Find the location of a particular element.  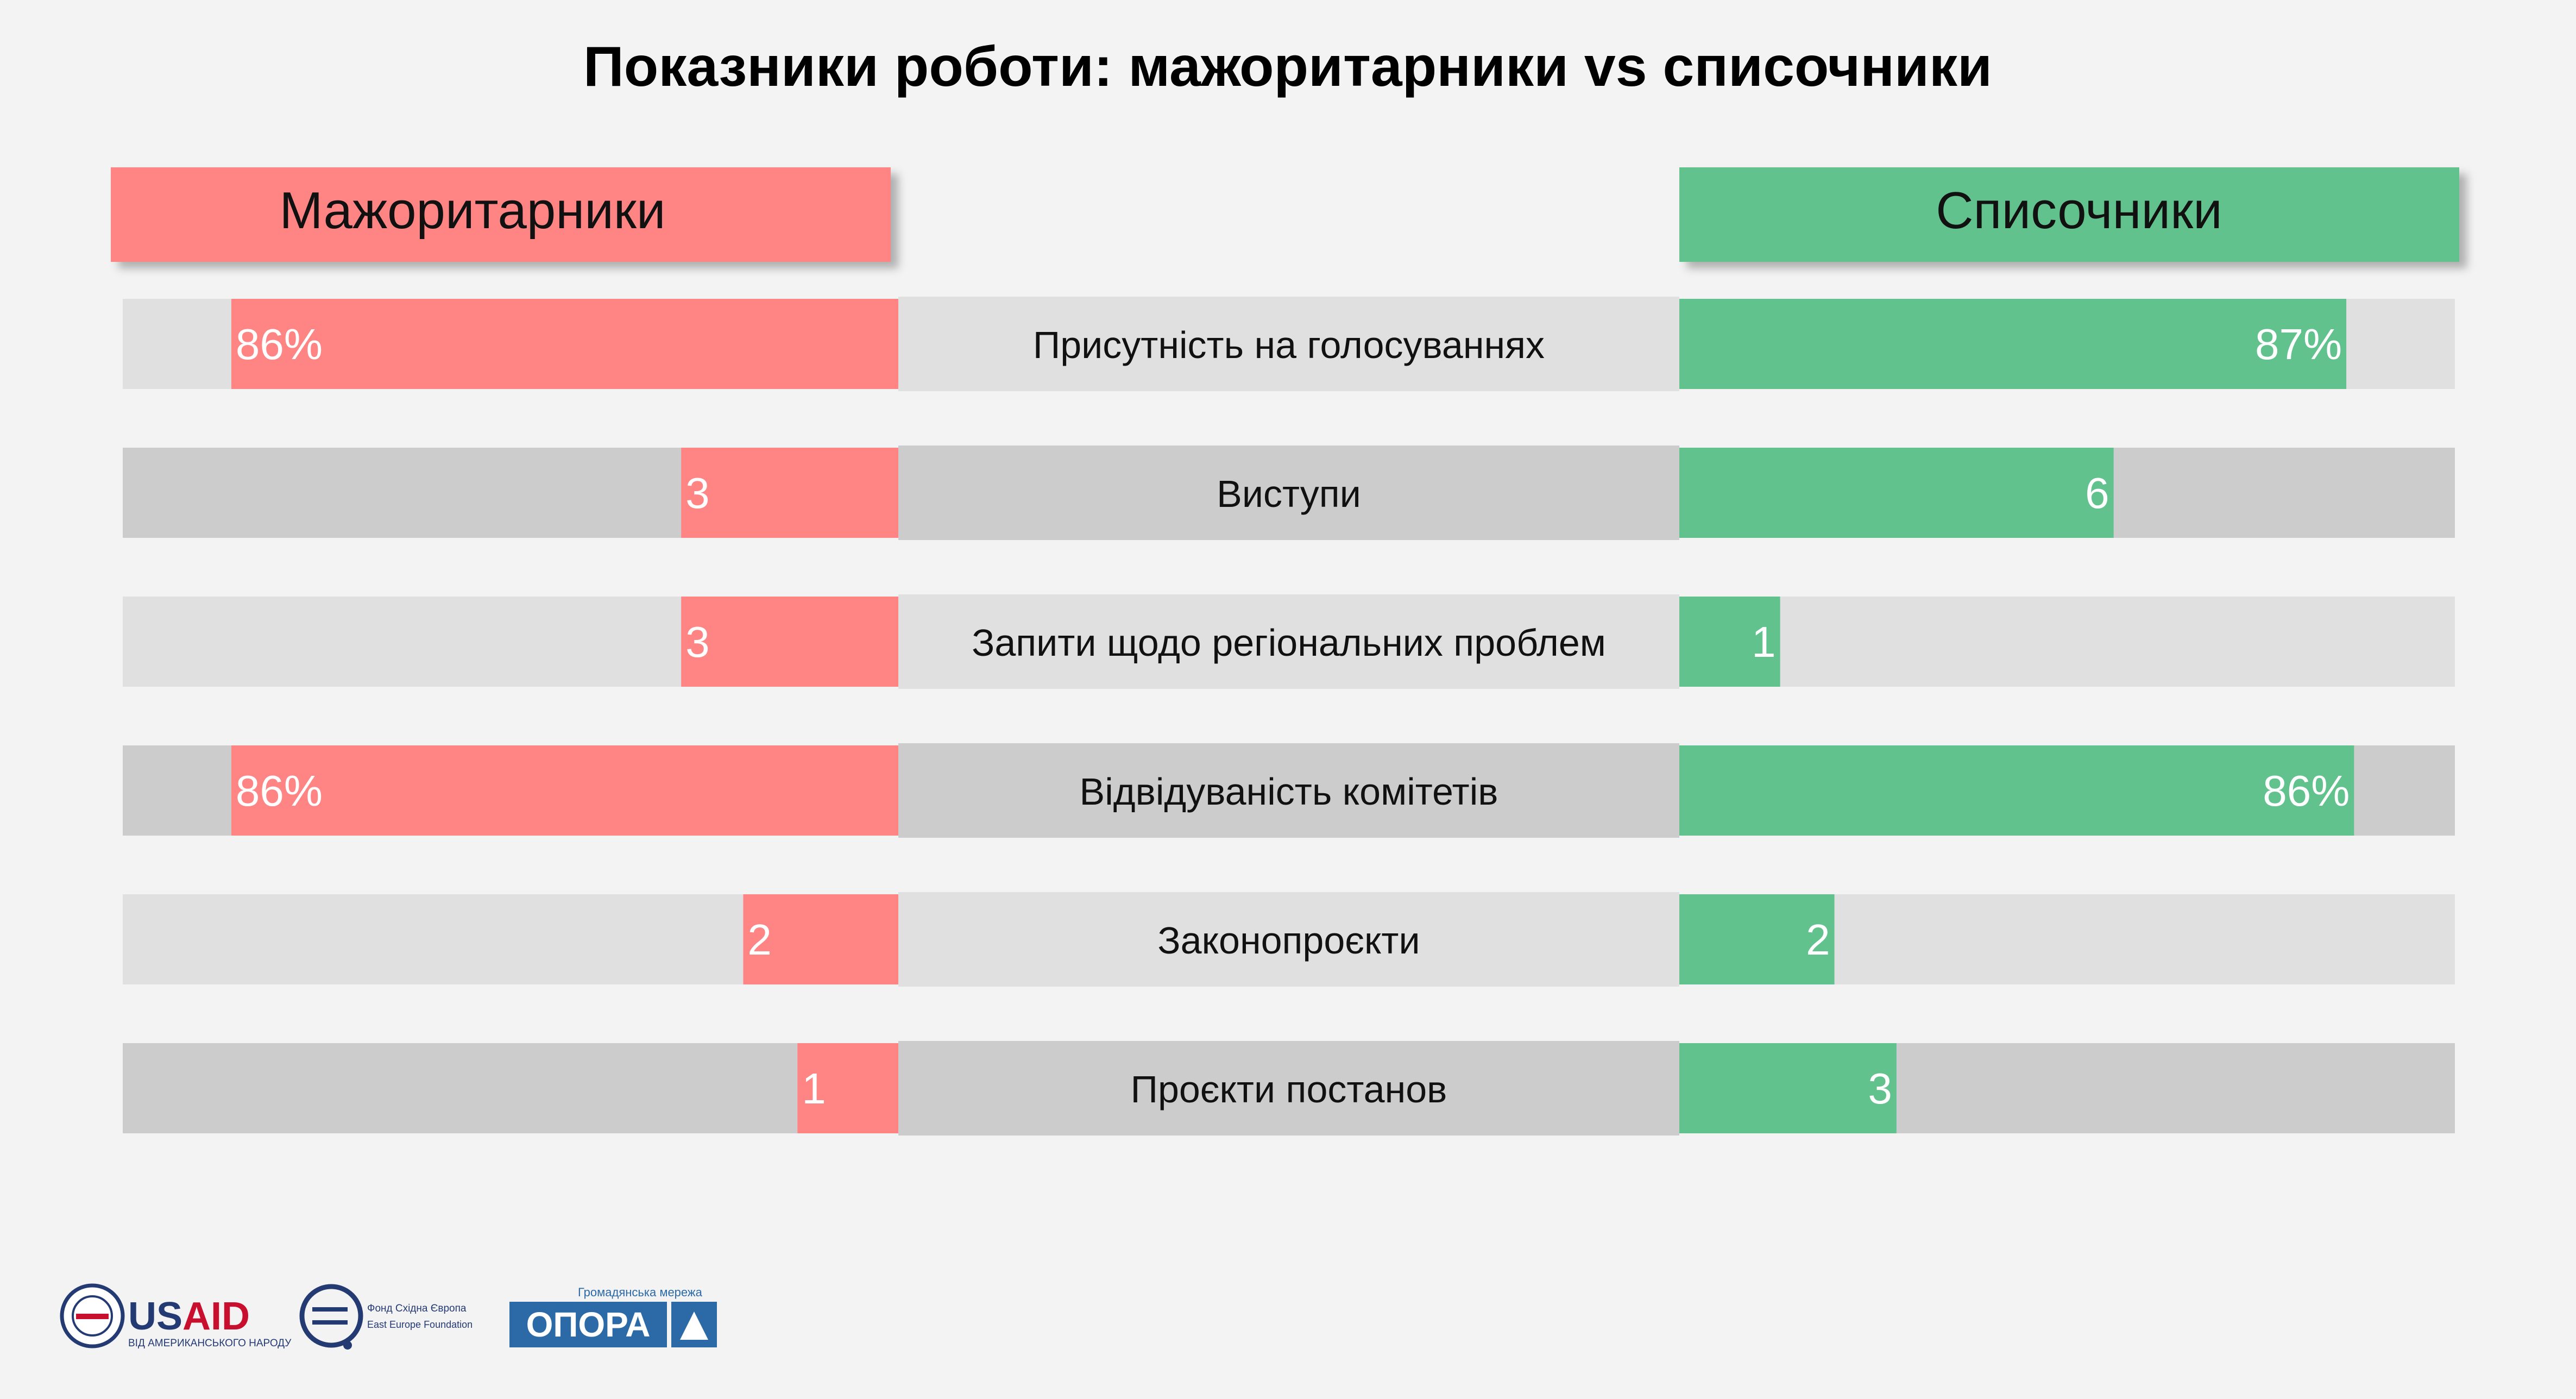

usaid-seal-inner is located at coordinates (93, 1316).